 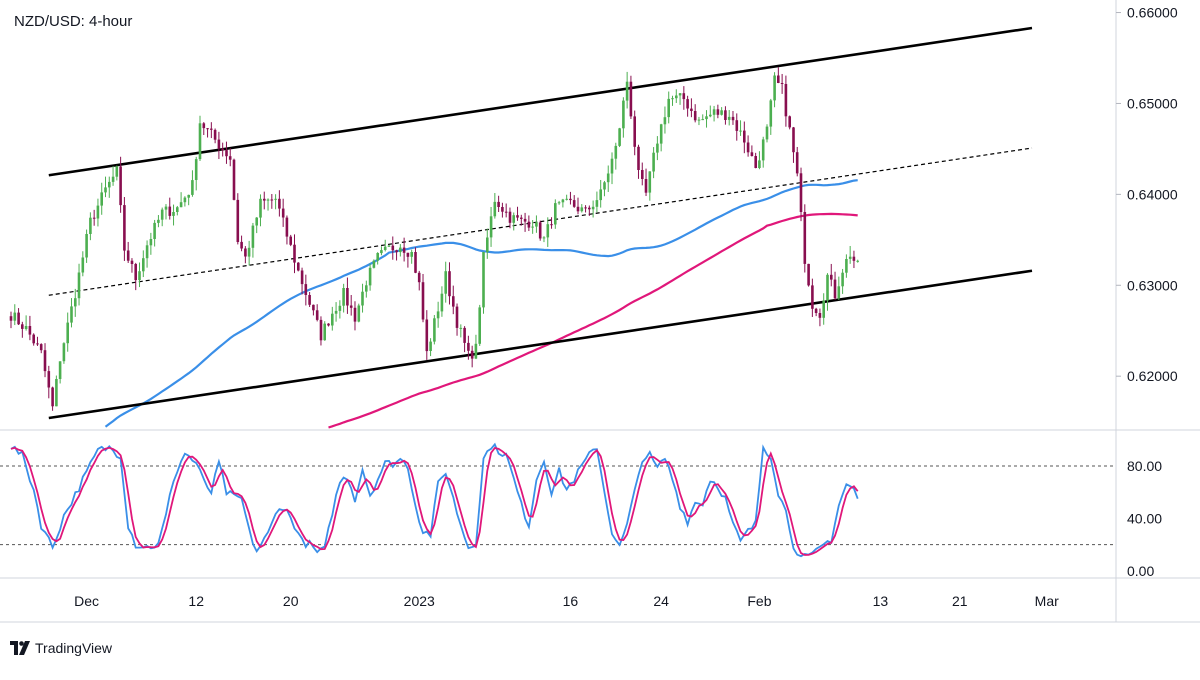 What do you see at coordinates (61, 648) in the screenshot?
I see `tradingview-brand: TradingView` at bounding box center [61, 648].